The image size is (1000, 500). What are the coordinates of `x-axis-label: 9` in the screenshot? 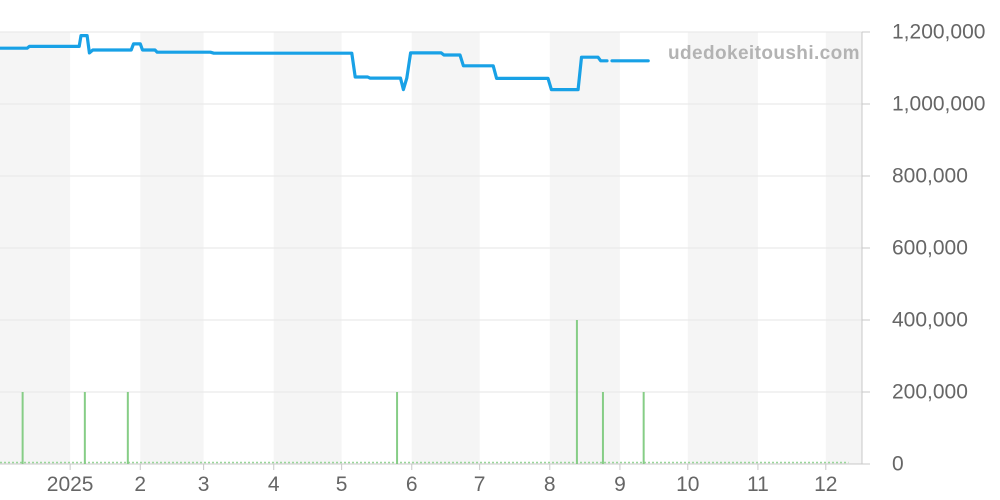 It's located at (620, 484).